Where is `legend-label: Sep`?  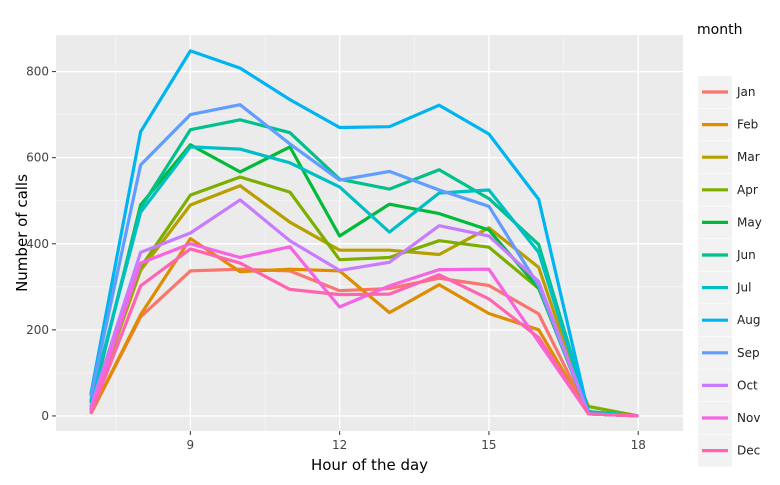 legend-label: Sep is located at coordinates (748, 353).